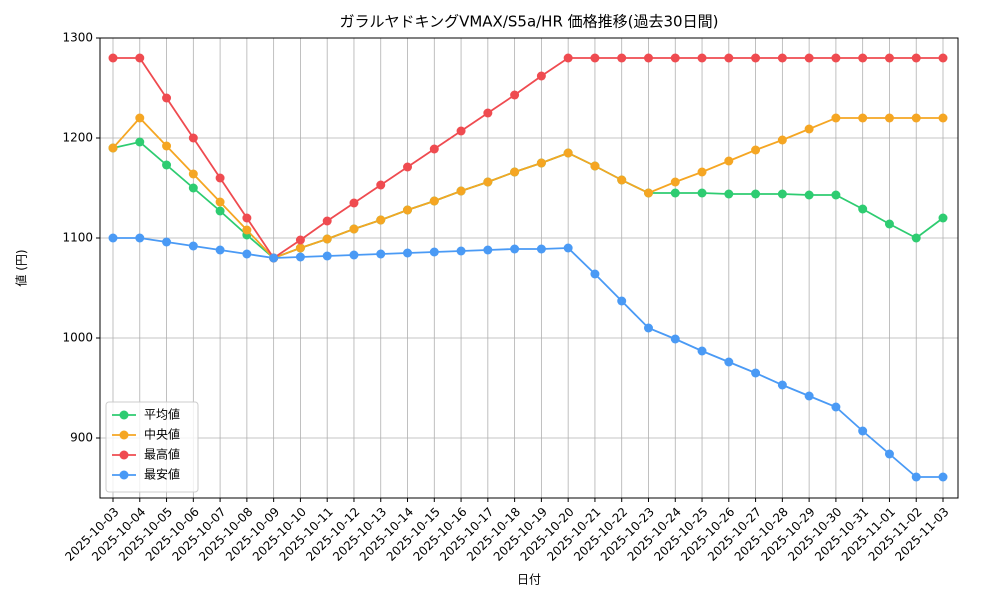 The image size is (1000, 604). What do you see at coordinates (162, 434) in the screenshot?
I see `legend-label: 中央値` at bounding box center [162, 434].